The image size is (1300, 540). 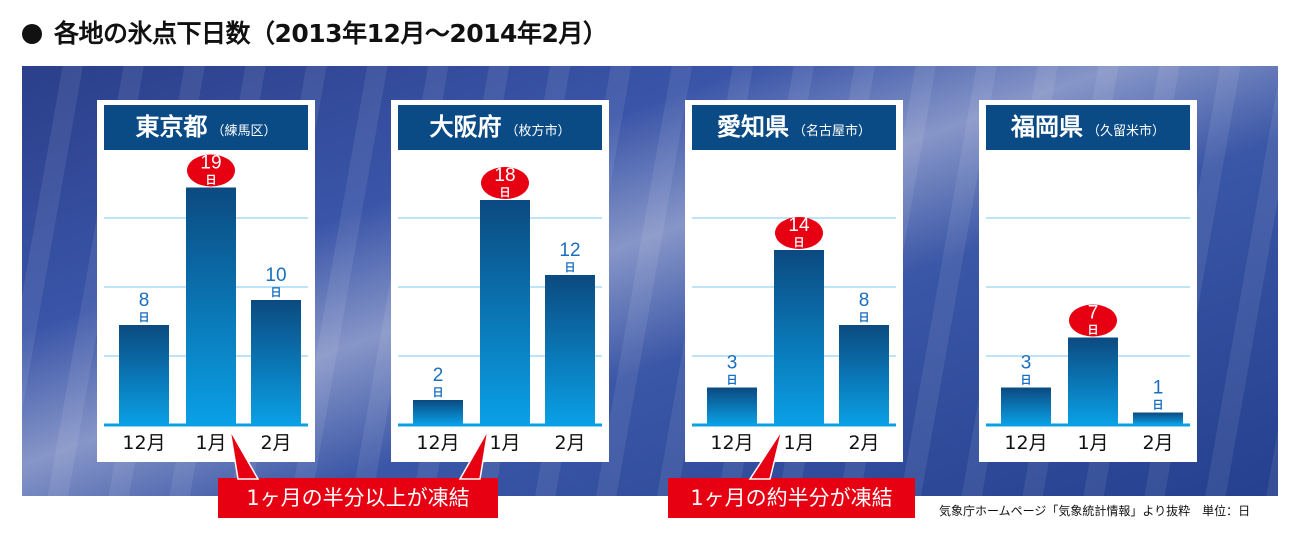 I want to click on bullet-icon, so click(x=32, y=34).